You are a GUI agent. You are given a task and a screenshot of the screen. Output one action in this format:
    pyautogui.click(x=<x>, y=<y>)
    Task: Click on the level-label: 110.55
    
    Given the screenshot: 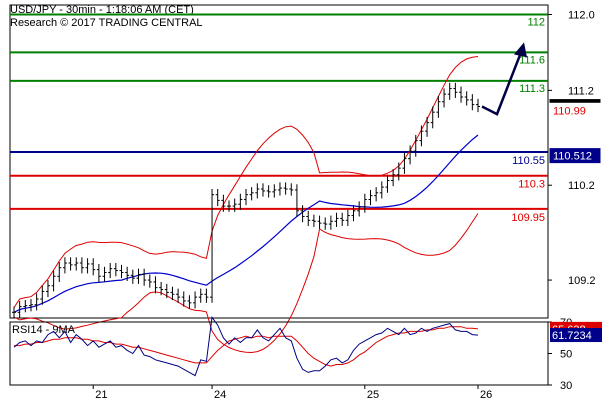 What is the action you would take?
    pyautogui.click(x=528, y=161)
    